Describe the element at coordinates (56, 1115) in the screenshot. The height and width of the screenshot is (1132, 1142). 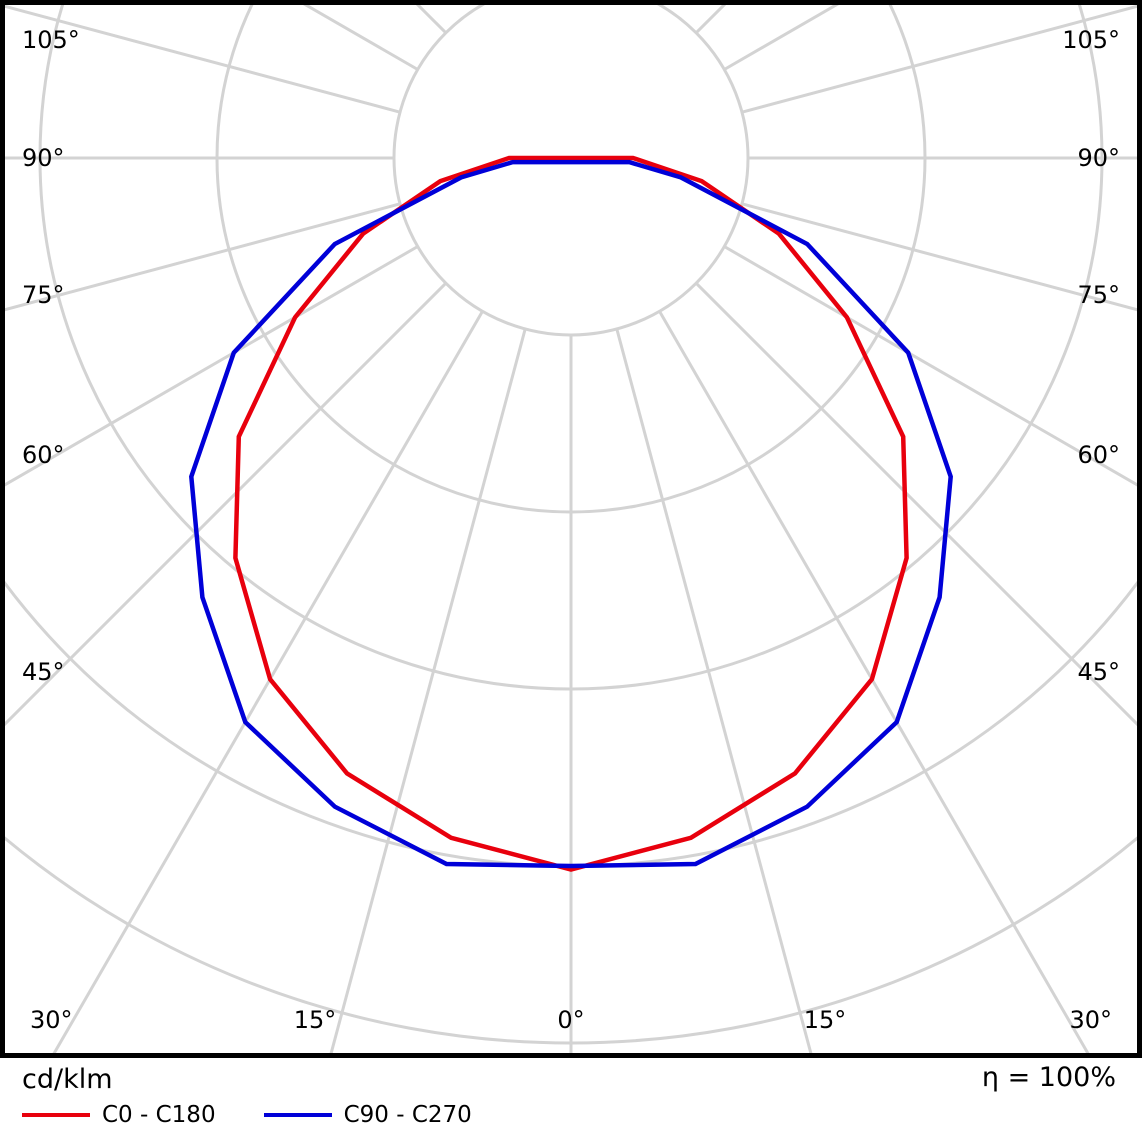
I see `series-c0-c180-swatch` at that location.